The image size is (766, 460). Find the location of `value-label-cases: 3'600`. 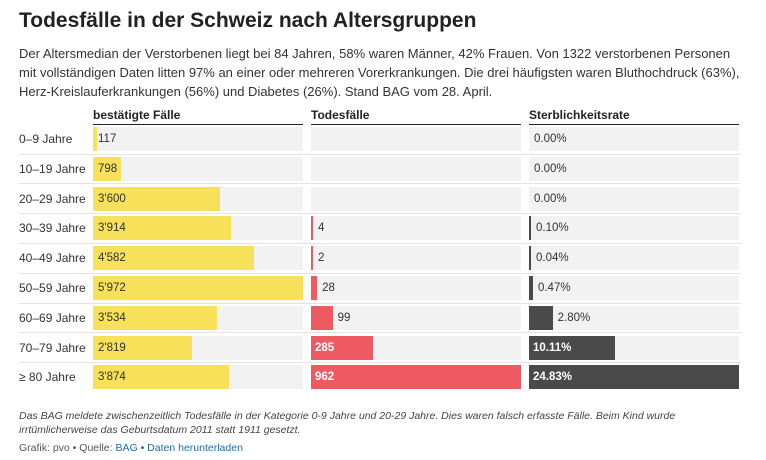

value-label-cases: 3'600 is located at coordinates (112, 198).